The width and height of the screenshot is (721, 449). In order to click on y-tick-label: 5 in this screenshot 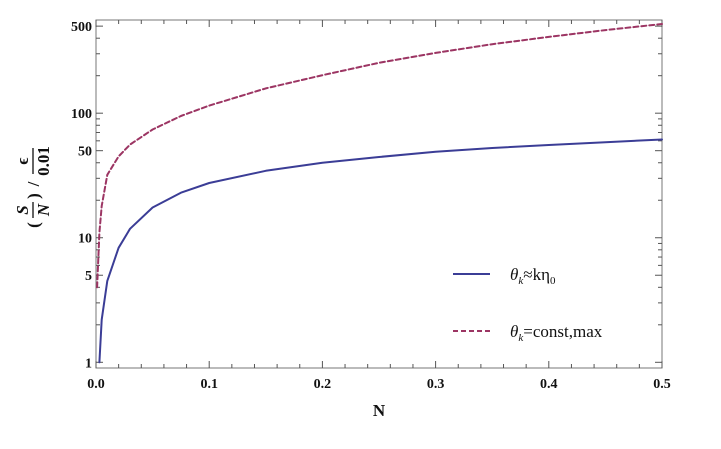, I will do `click(88, 276)`.